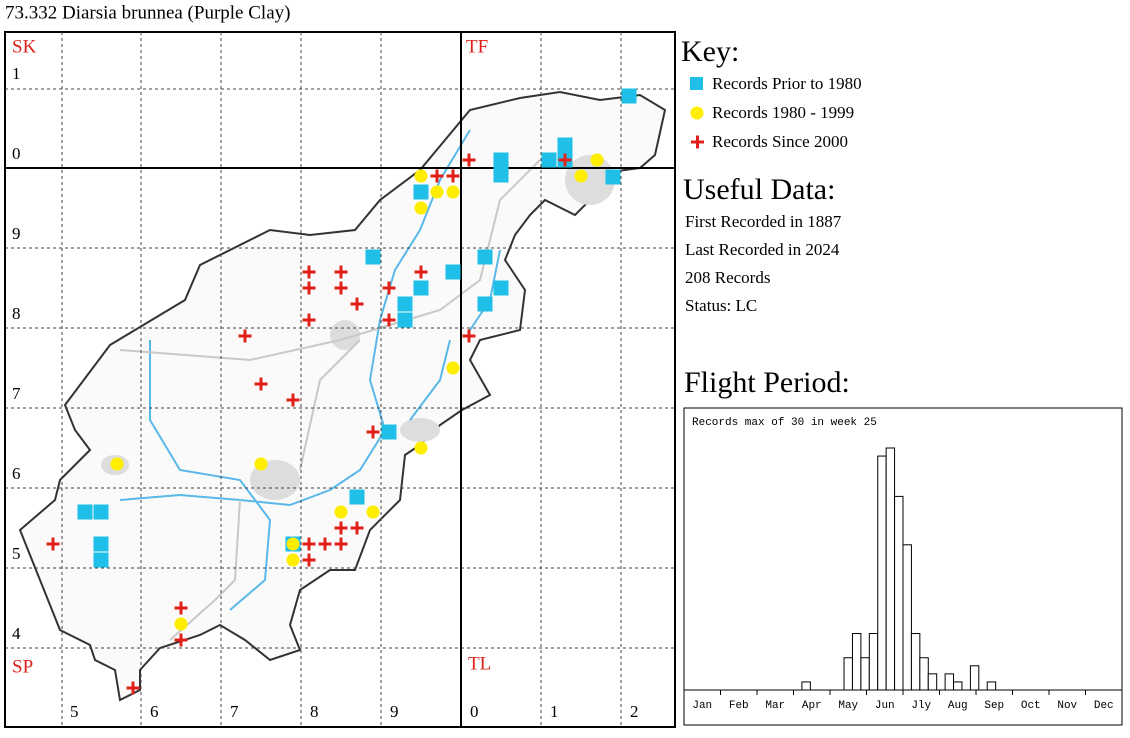 This screenshot has width=1130, height=738. What do you see at coordinates (812, 706) in the screenshot?
I see `month-label: Apr` at bounding box center [812, 706].